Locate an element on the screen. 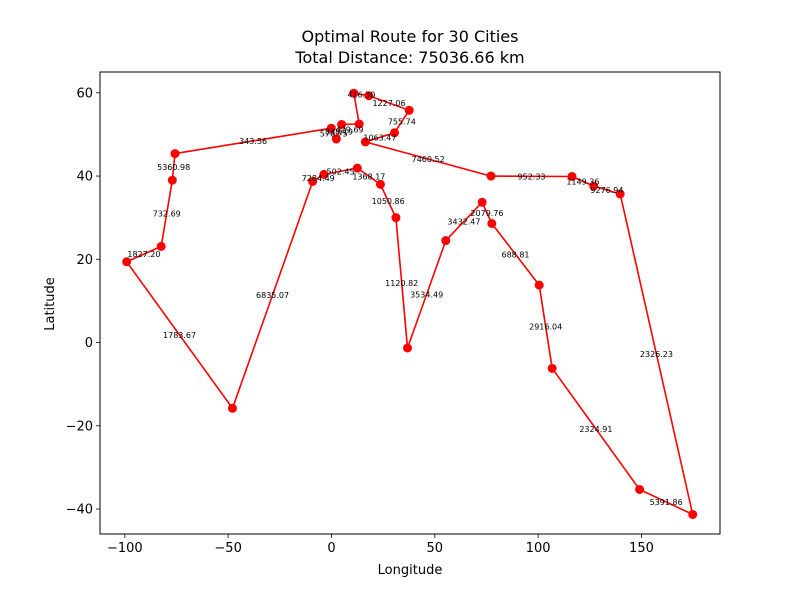  y-tick-label: 20 is located at coordinates (84, 260).